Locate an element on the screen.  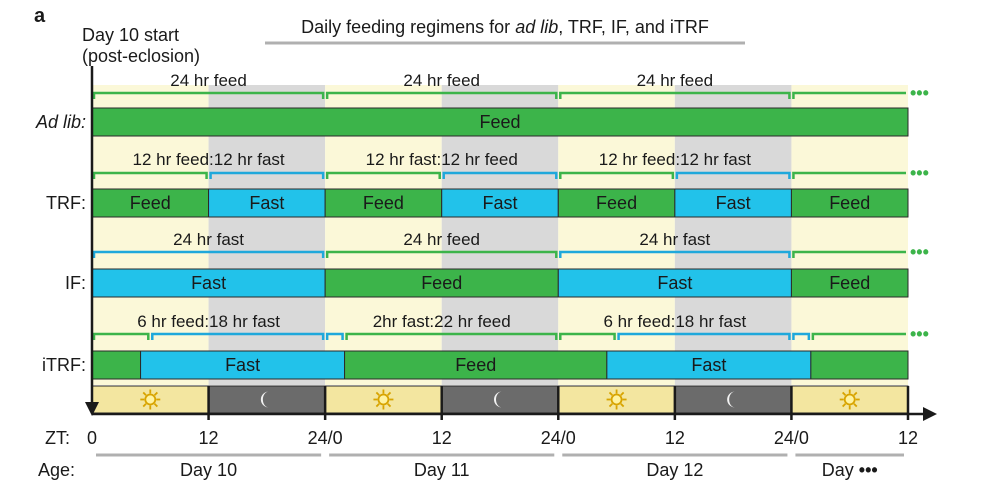
age-day-label: Day 12 is located at coordinates (674, 470).